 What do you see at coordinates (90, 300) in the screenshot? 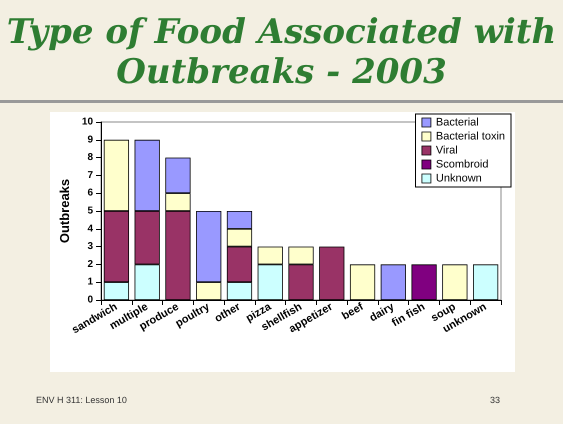
I see `y-tick-label: 0` at bounding box center [90, 300].